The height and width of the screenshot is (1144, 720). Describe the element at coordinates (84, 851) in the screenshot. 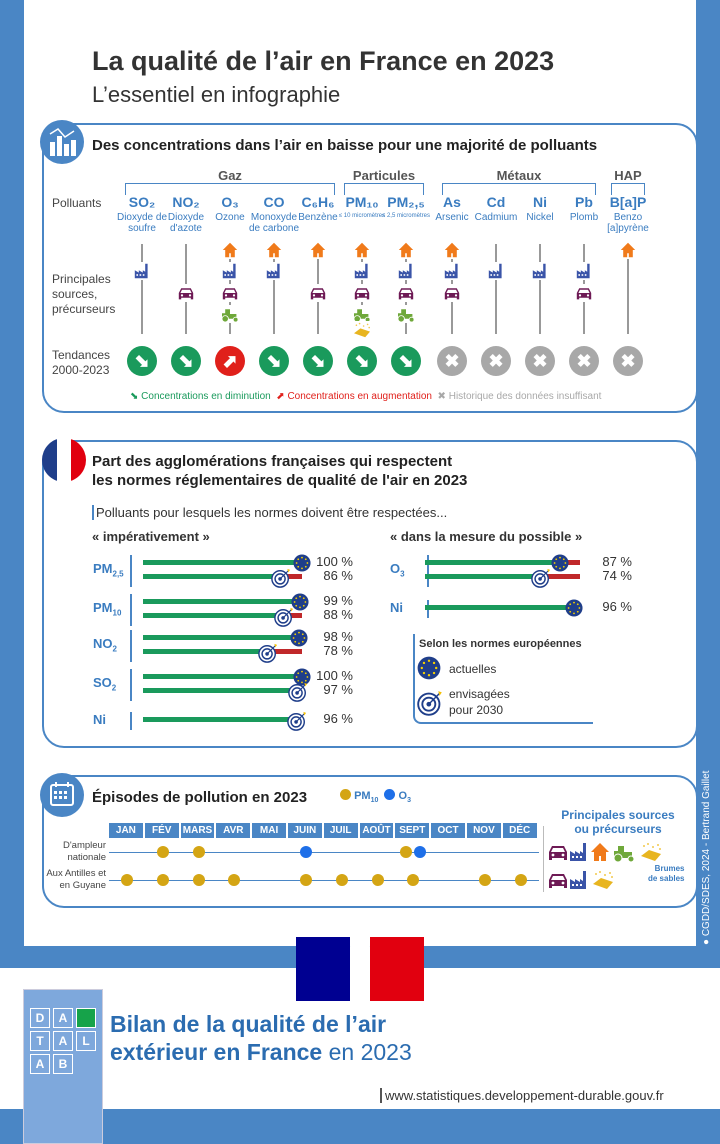

I see `episode-row-label: D'ampleur nationale` at that location.